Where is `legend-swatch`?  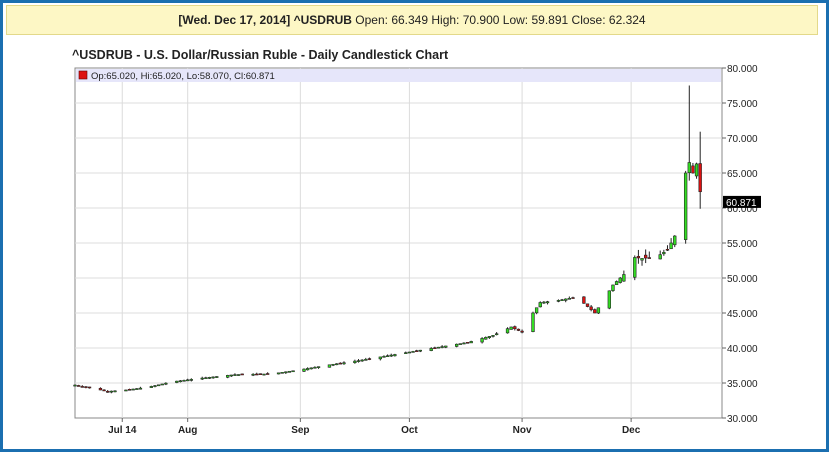 legend-swatch is located at coordinates (83, 75).